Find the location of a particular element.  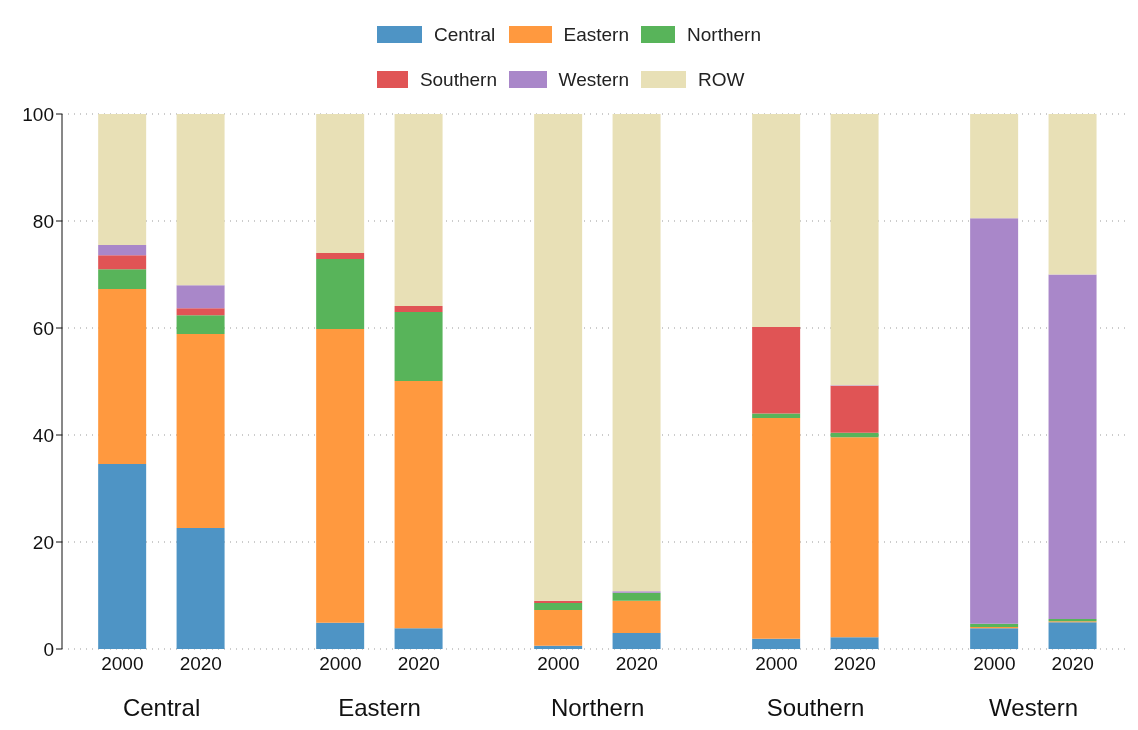

text: Western is located at coordinates (1033, 708).